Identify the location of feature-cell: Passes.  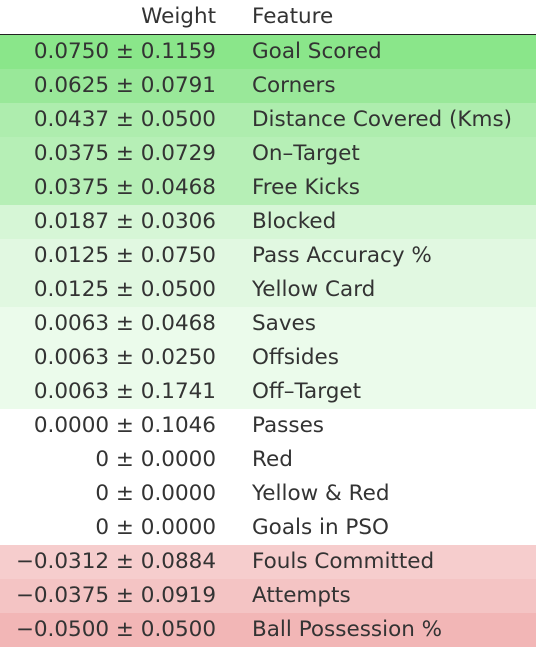
(288, 425).